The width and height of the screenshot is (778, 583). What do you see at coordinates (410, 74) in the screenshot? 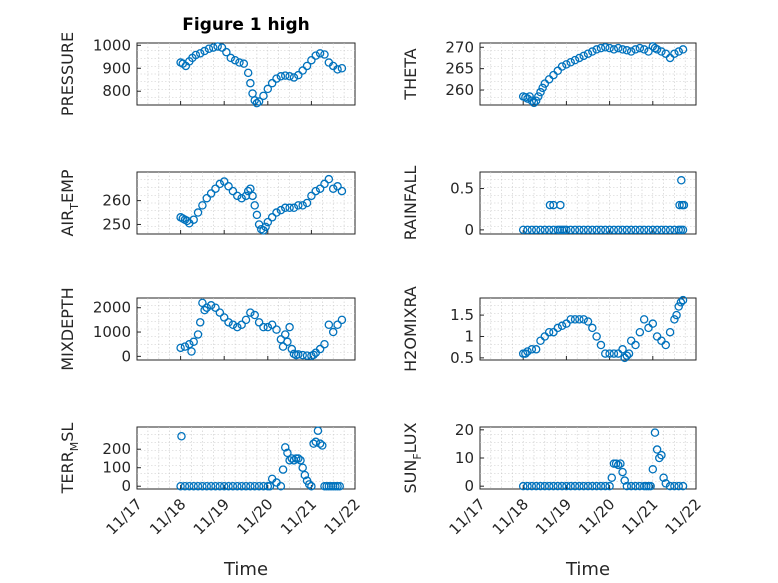
I see `y-axis-label: THETA` at bounding box center [410, 74].